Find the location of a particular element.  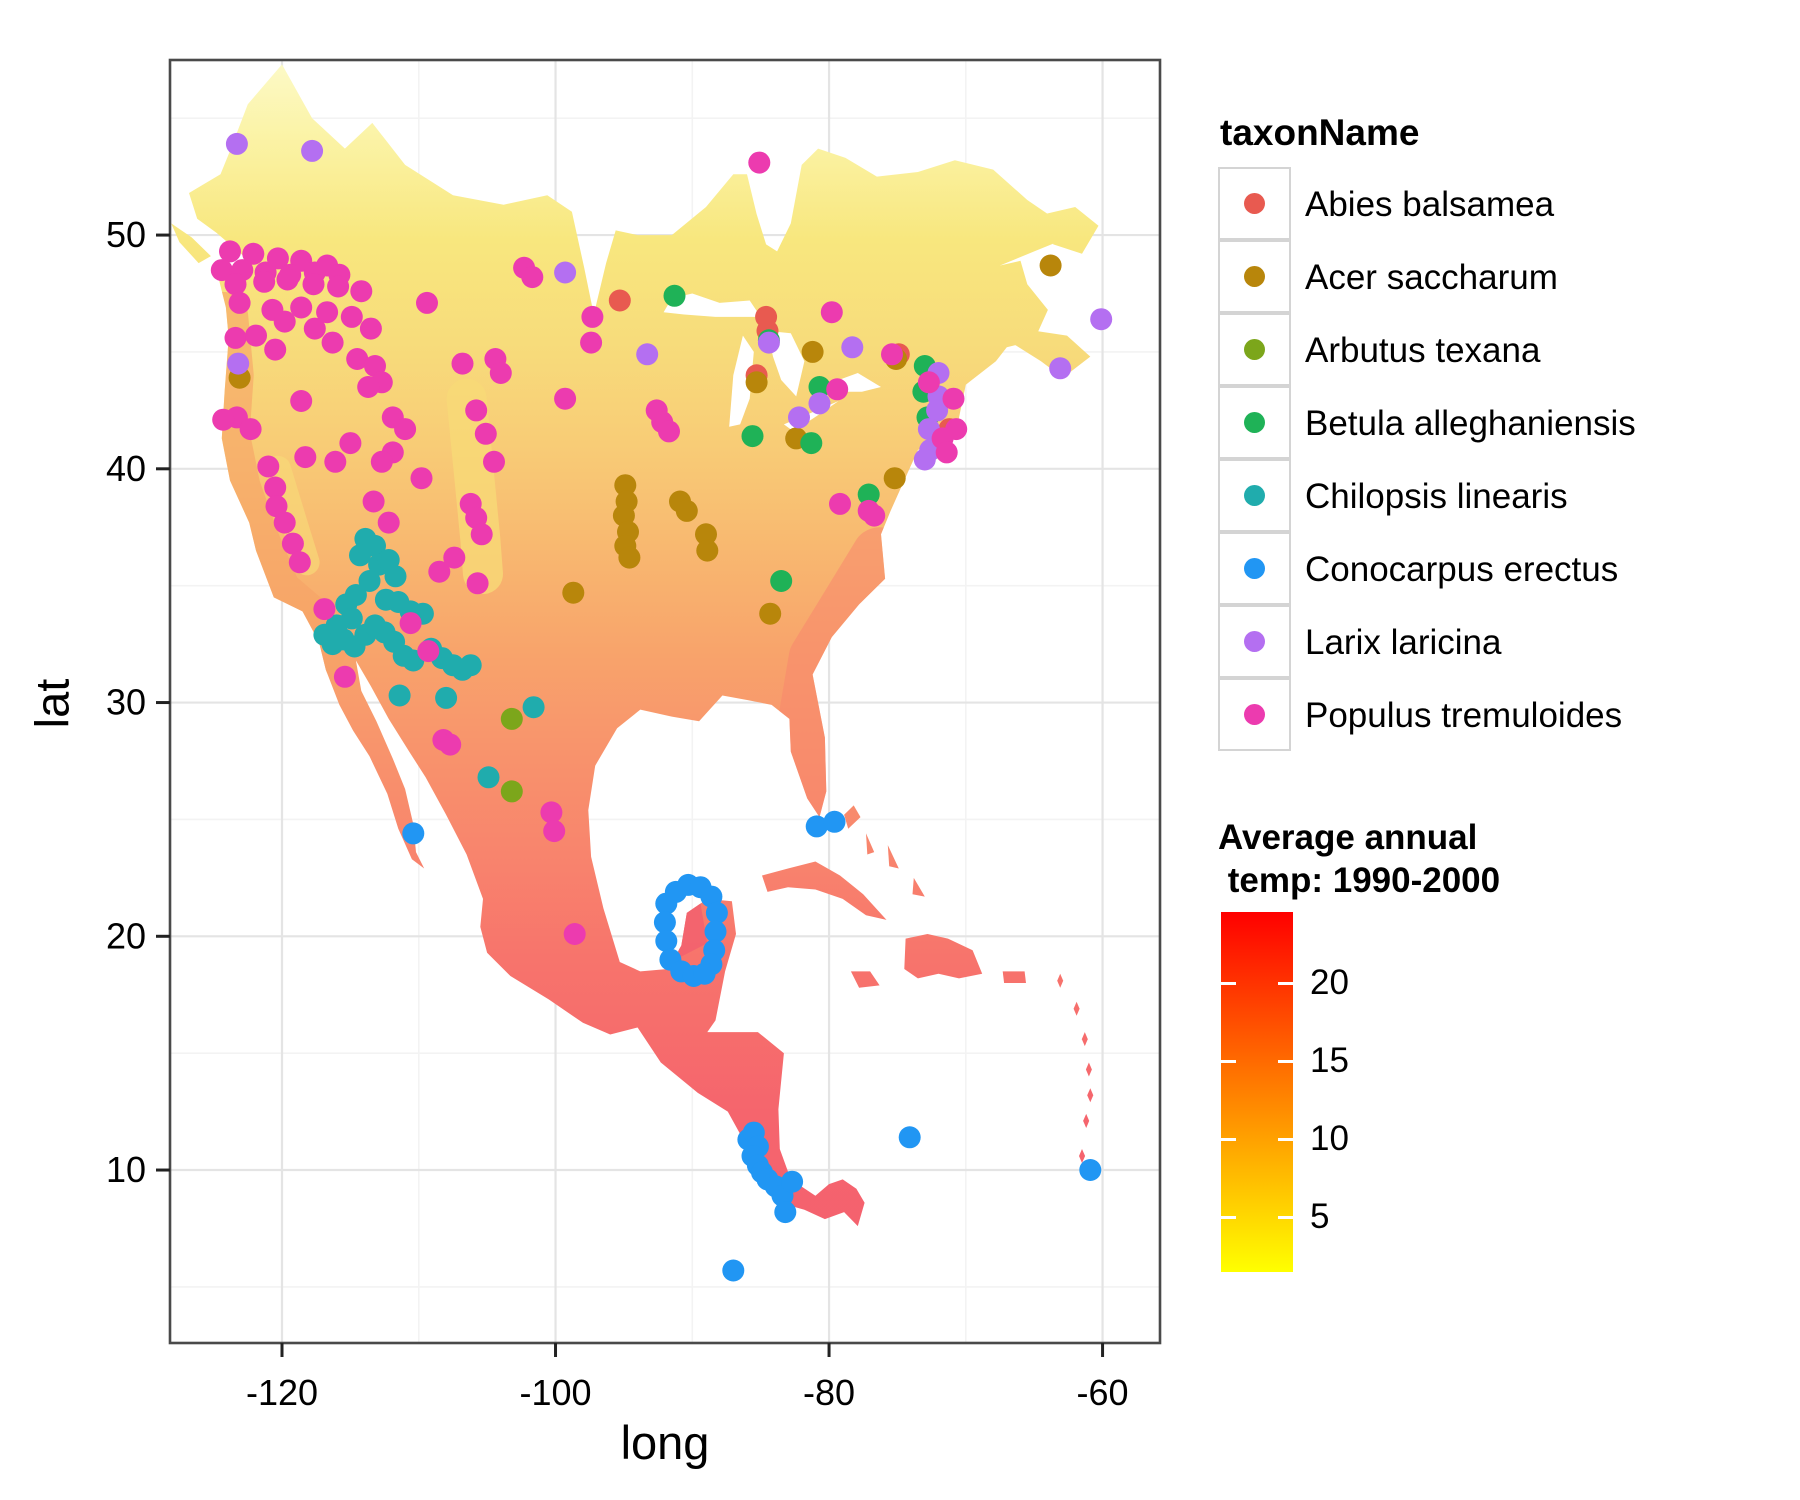

legend-item-acer-saccharum: Acer saccharum is located at coordinates (1427, 277).